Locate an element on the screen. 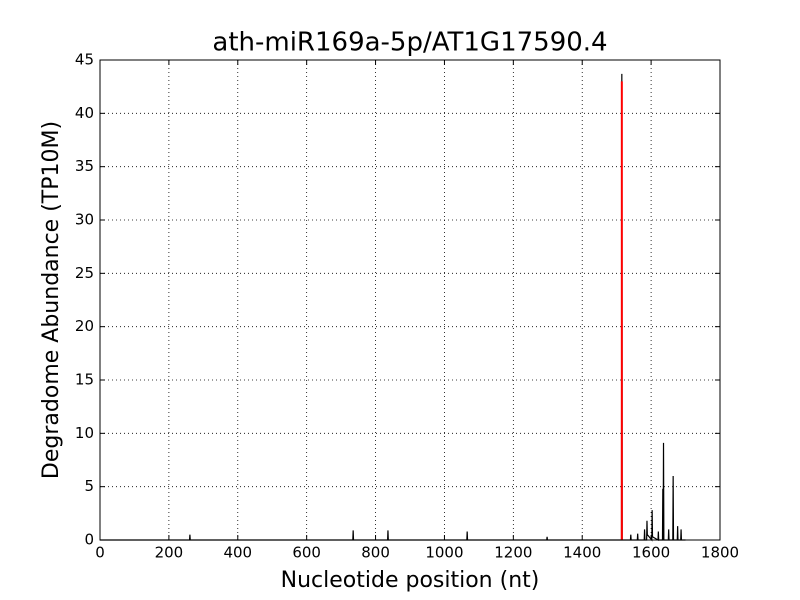 The width and height of the screenshot is (800, 600). y-tick-label: 30 is located at coordinates (84, 220).